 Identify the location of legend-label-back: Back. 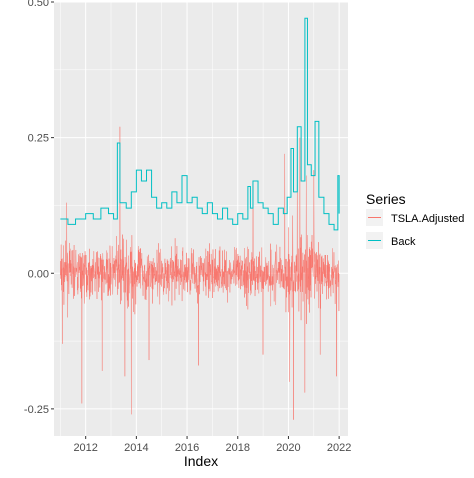
(403, 242).